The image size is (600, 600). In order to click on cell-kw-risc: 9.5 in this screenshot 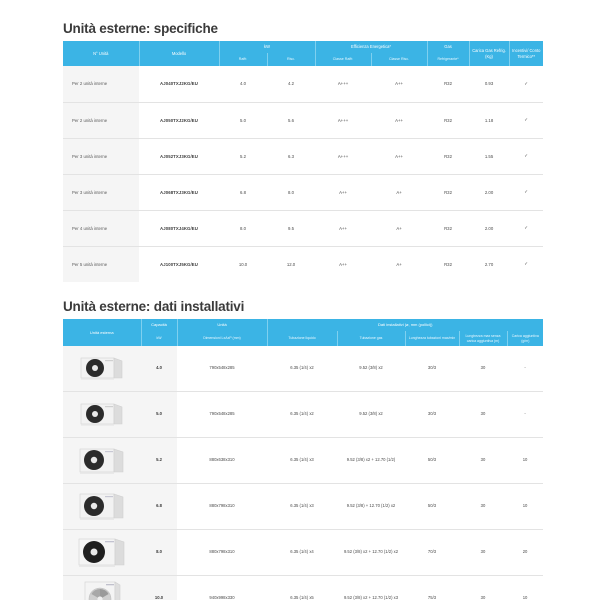, I will do `click(291, 228)`.